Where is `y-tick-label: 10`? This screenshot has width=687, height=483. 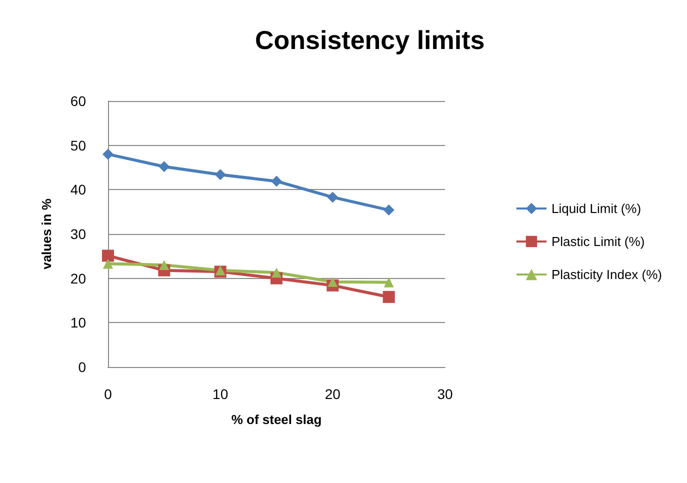
y-tick-label: 10 is located at coordinates (78, 322).